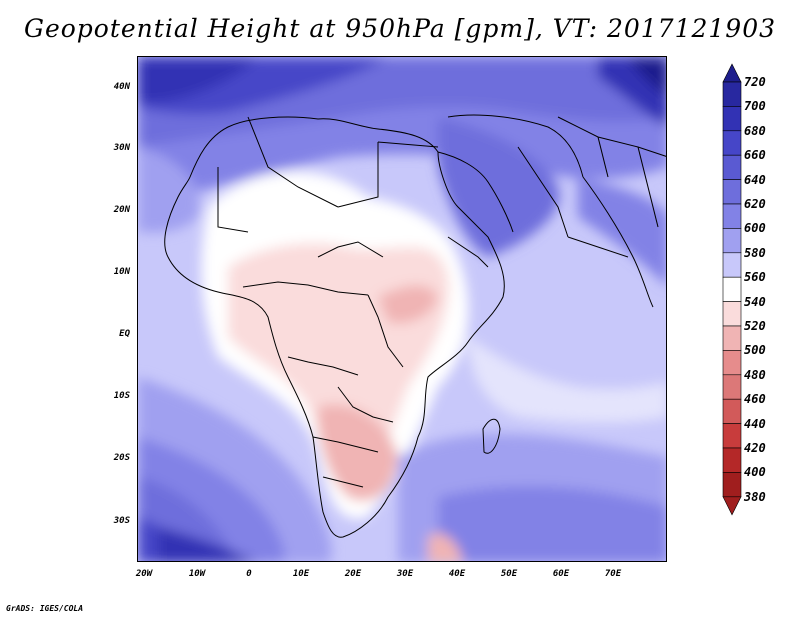 This screenshot has height=618, width=800. What do you see at coordinates (353, 574) in the screenshot?
I see `lon-label: 20E` at bounding box center [353, 574].